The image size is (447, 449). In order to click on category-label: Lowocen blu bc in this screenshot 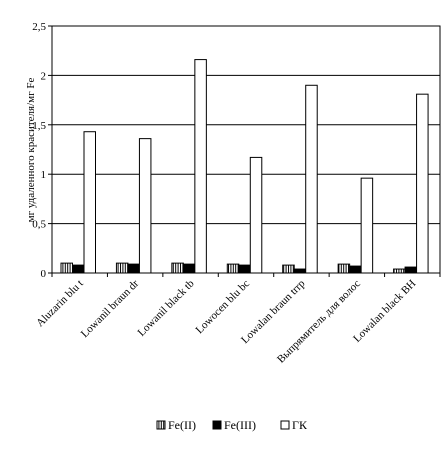, I will do `click(223, 307)`.